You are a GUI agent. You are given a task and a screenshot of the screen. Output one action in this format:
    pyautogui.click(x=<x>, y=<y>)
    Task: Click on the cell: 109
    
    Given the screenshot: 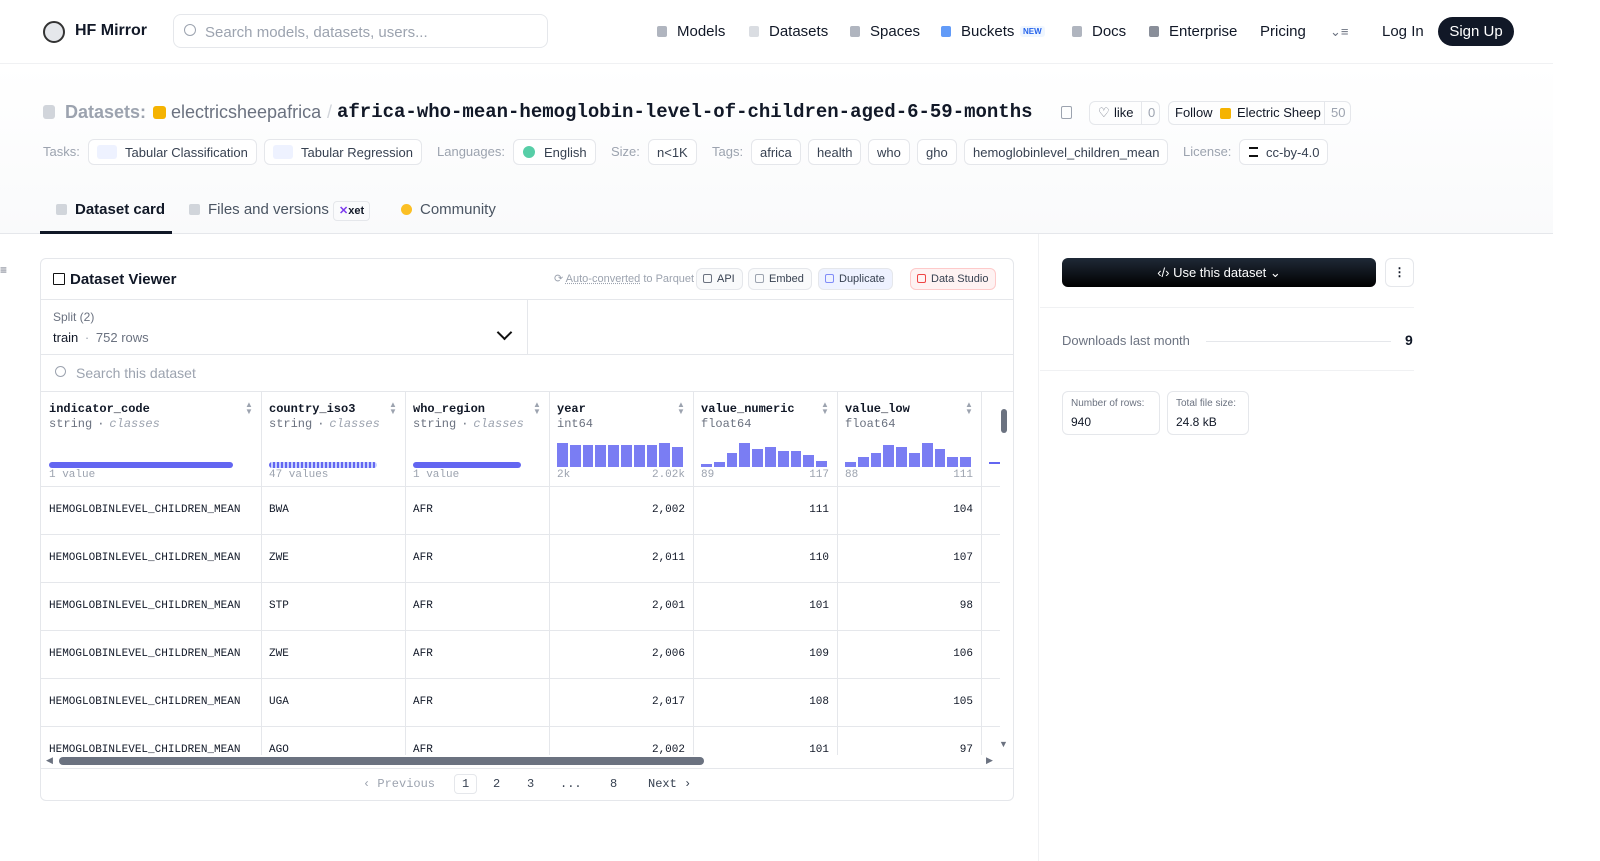 What is the action you would take?
    pyautogui.click(x=819, y=654)
    